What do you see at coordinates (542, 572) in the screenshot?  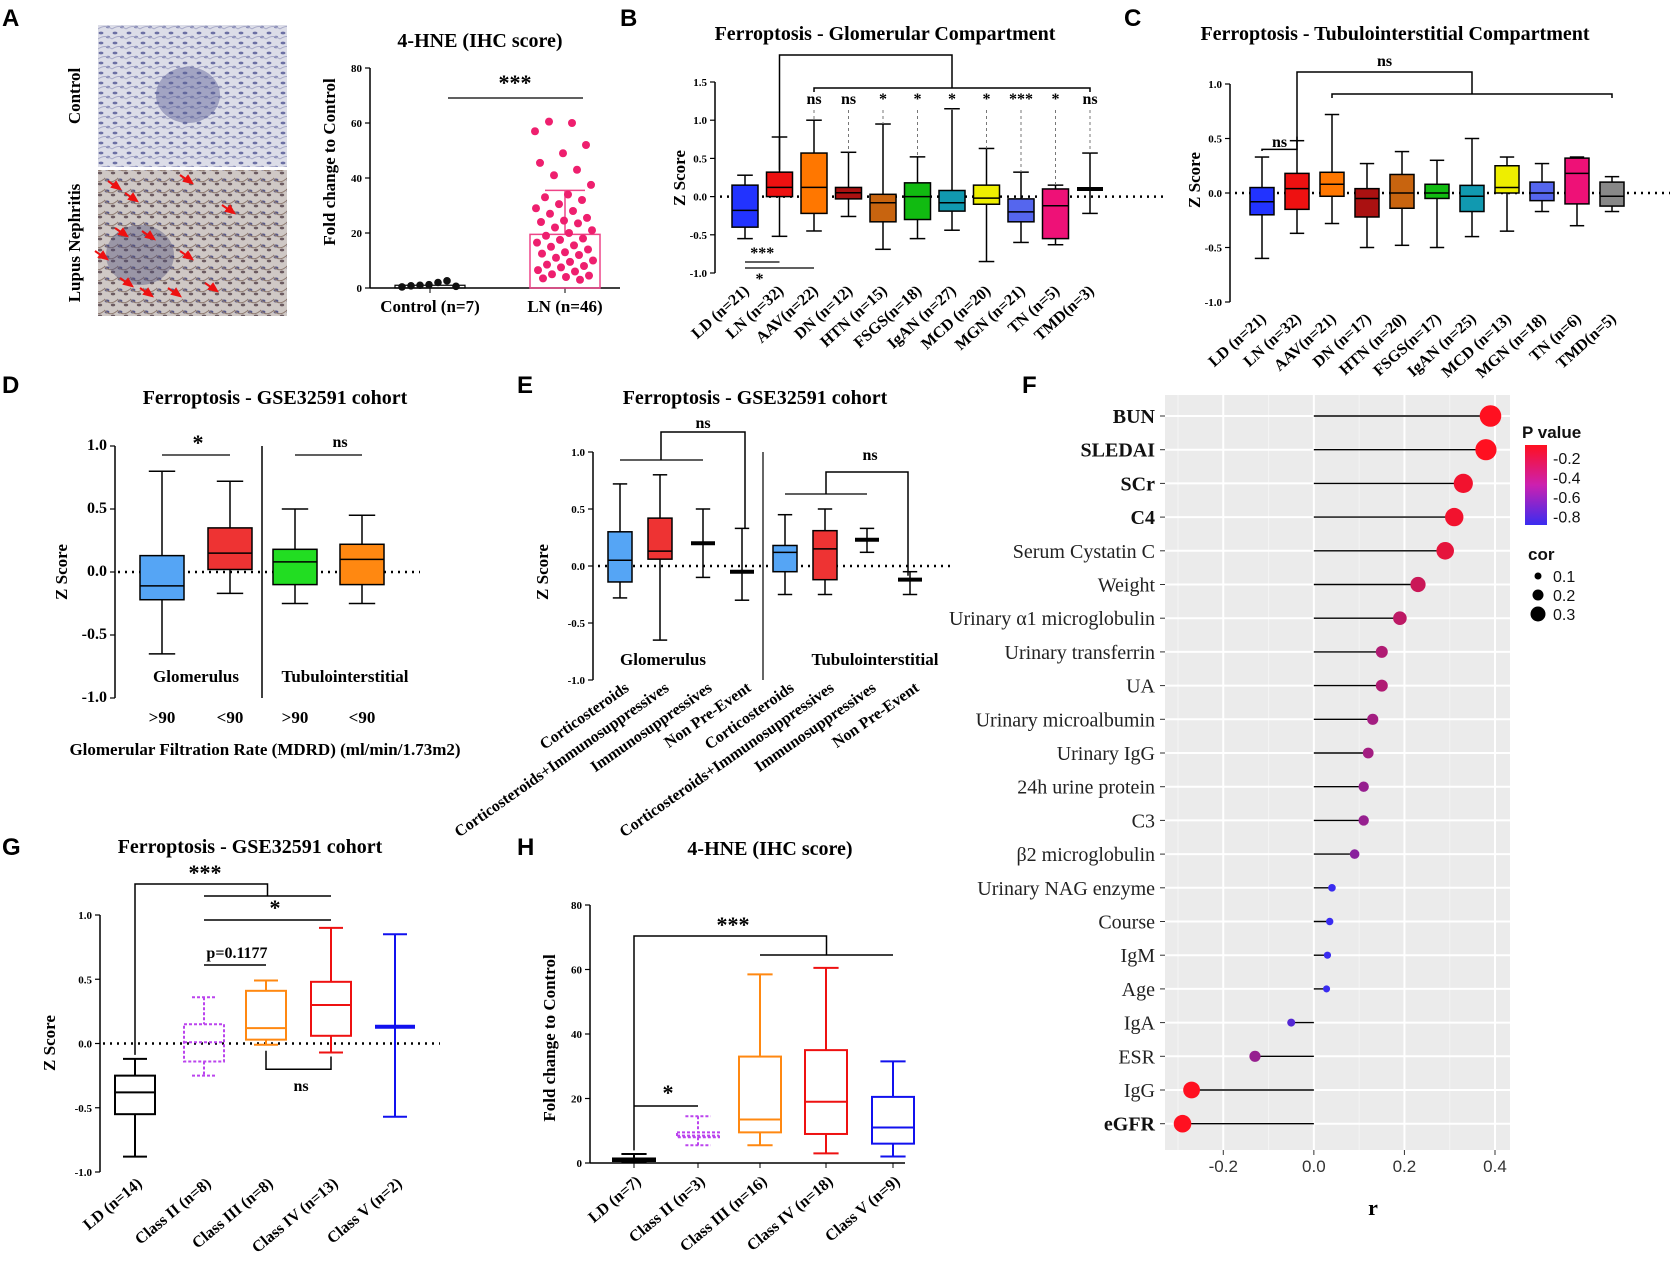 I see `panel-e-ylabel: Z Score` at bounding box center [542, 572].